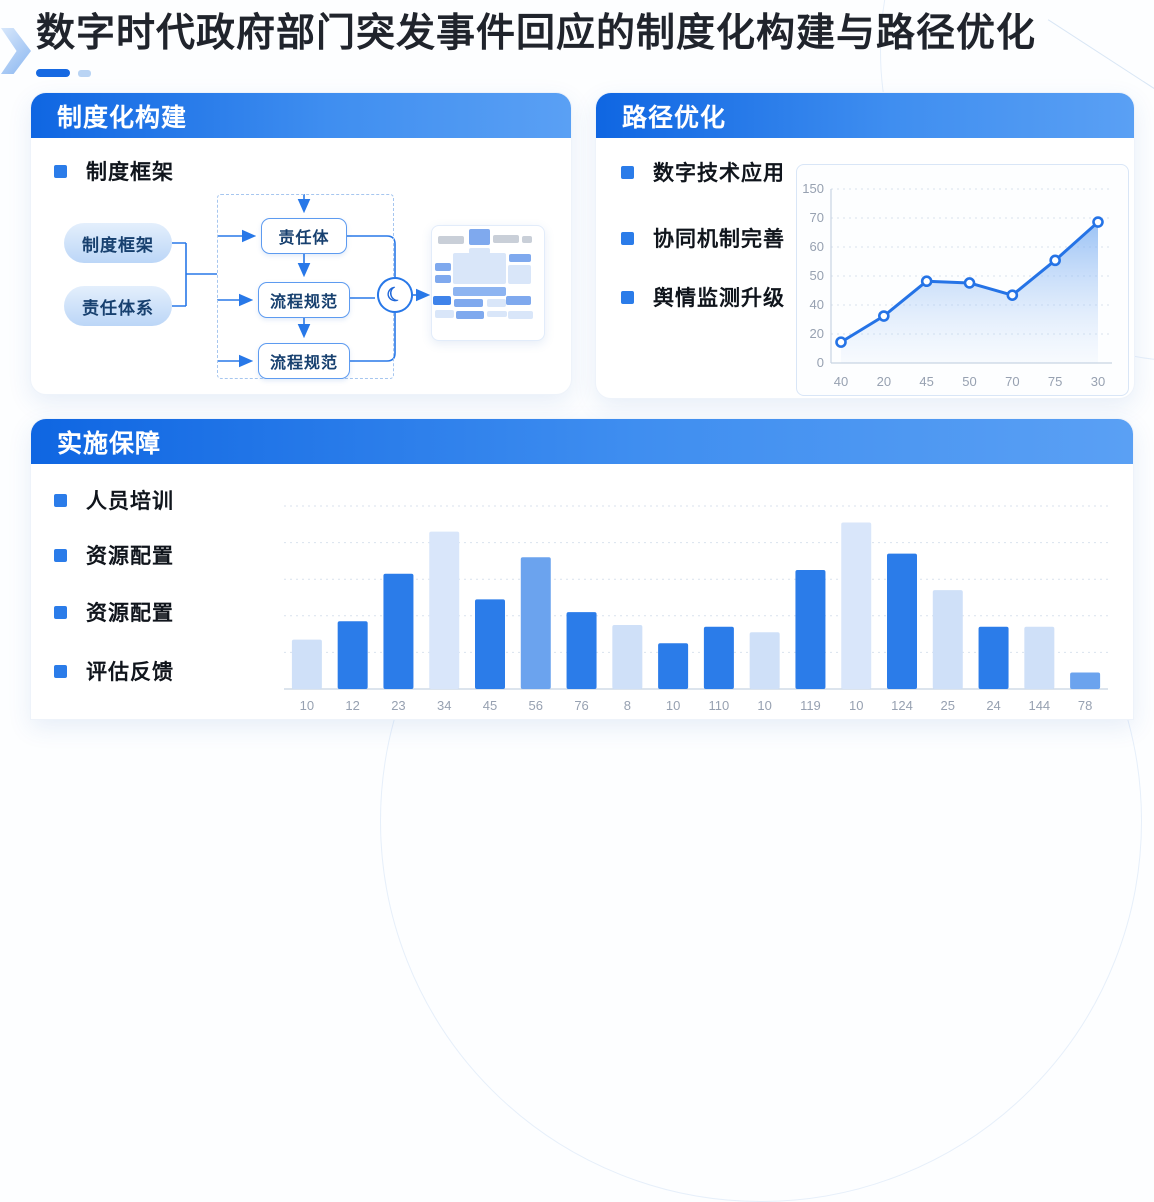 This screenshot has height=1202, width=1154. What do you see at coordinates (536, 705) in the screenshot?
I see `svg-text: 56` at bounding box center [536, 705].